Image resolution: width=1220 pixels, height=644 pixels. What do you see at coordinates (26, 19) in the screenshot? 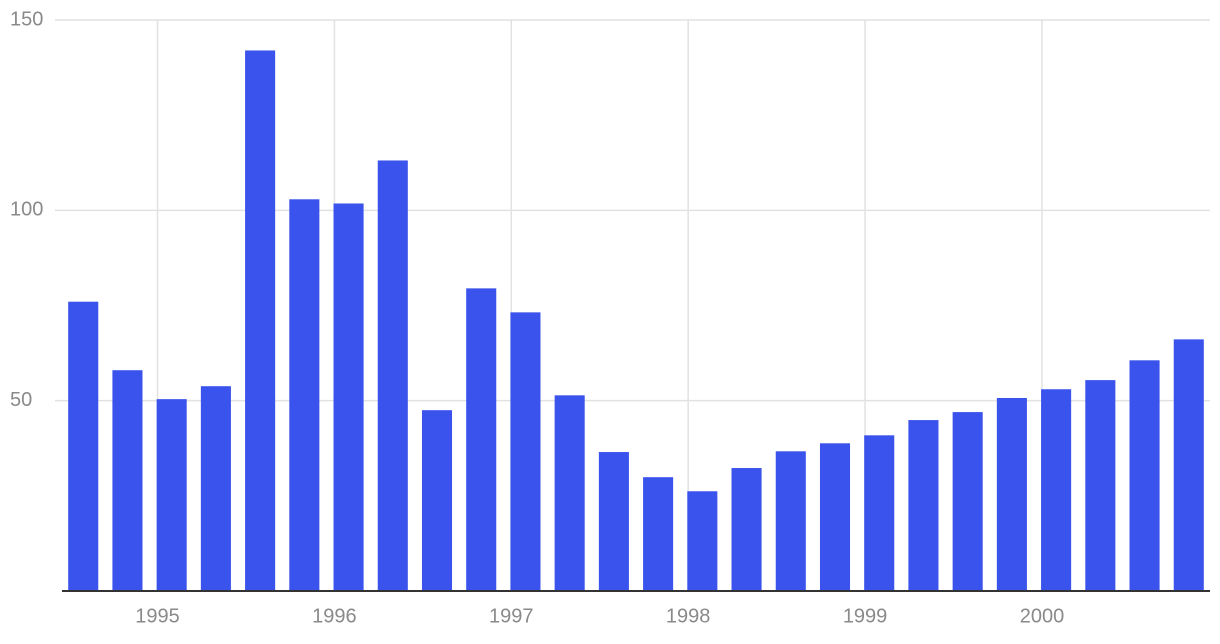
I see `y-tick-label: 150` at bounding box center [26, 19].